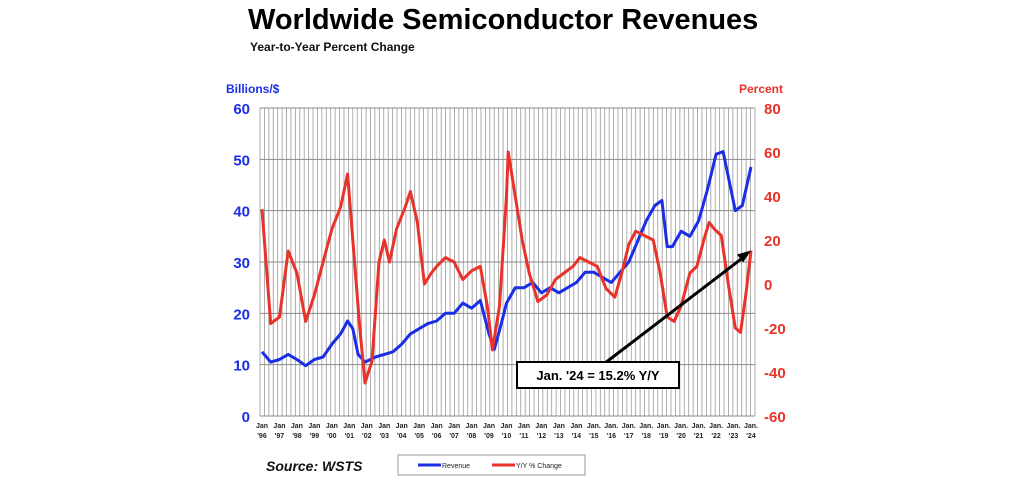 This screenshot has height=490, width=1024. What do you see at coordinates (744, 256) in the screenshot?
I see `annotation-arrowhead` at bounding box center [744, 256].